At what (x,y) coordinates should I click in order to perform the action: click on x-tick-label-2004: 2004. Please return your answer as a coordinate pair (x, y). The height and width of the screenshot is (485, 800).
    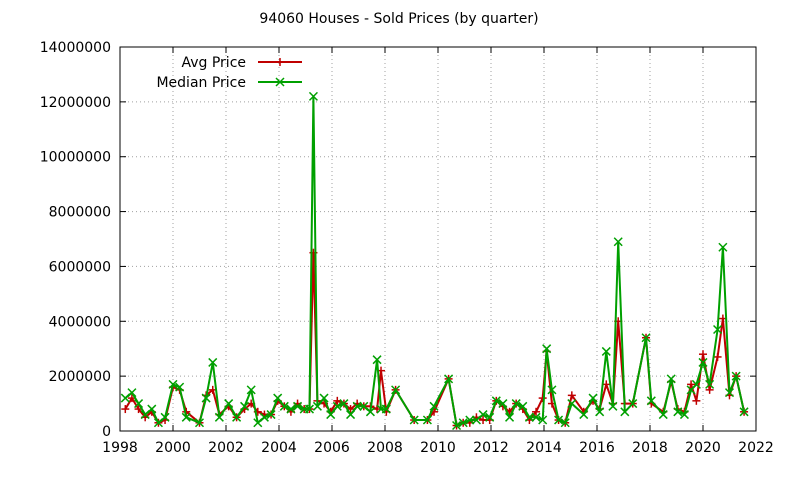
    Looking at the image, I should click on (279, 448).